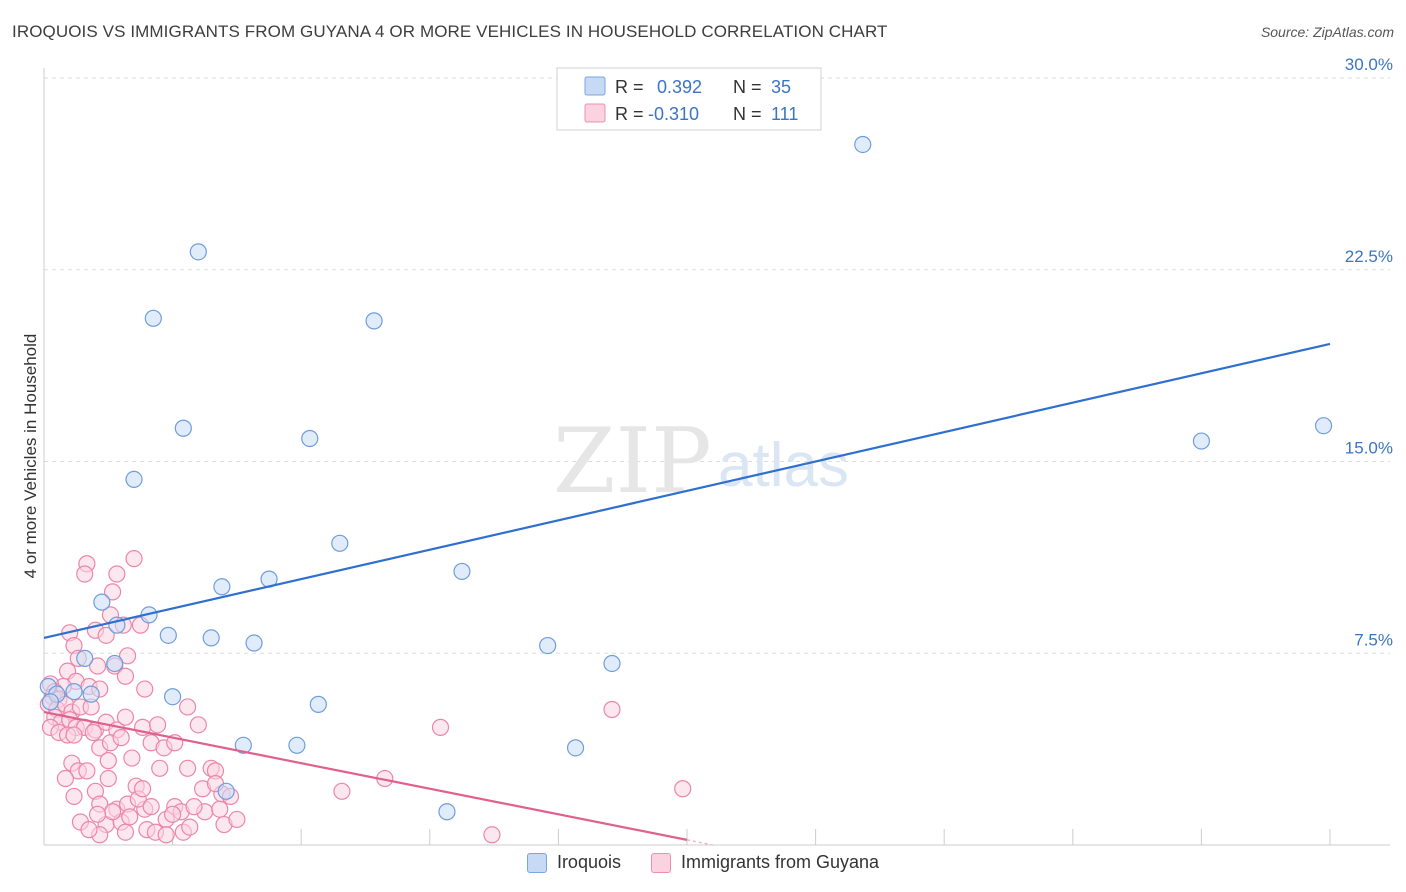 Image resolution: width=1406 pixels, height=892 pixels. I want to click on trendline-guyana, so click(365, 775).